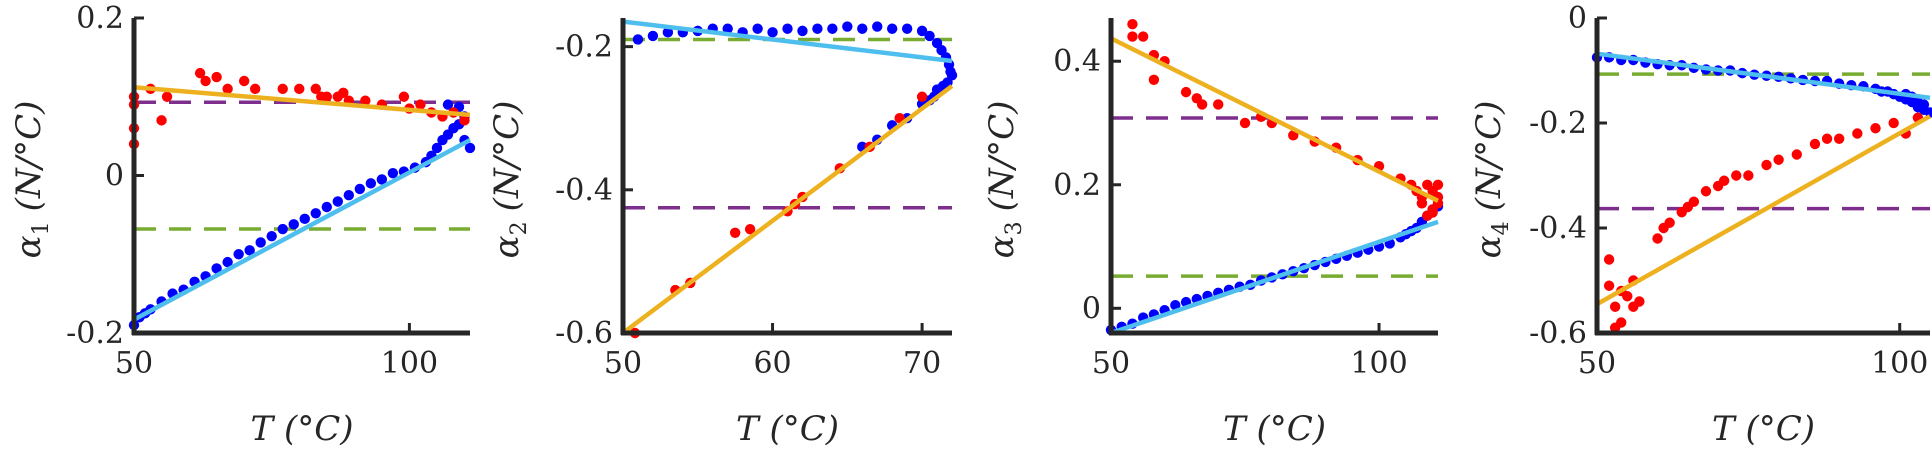  Describe the element at coordinates (31, 180) in the screenshot. I see `y-axis-label: α1(N/°C)` at that location.